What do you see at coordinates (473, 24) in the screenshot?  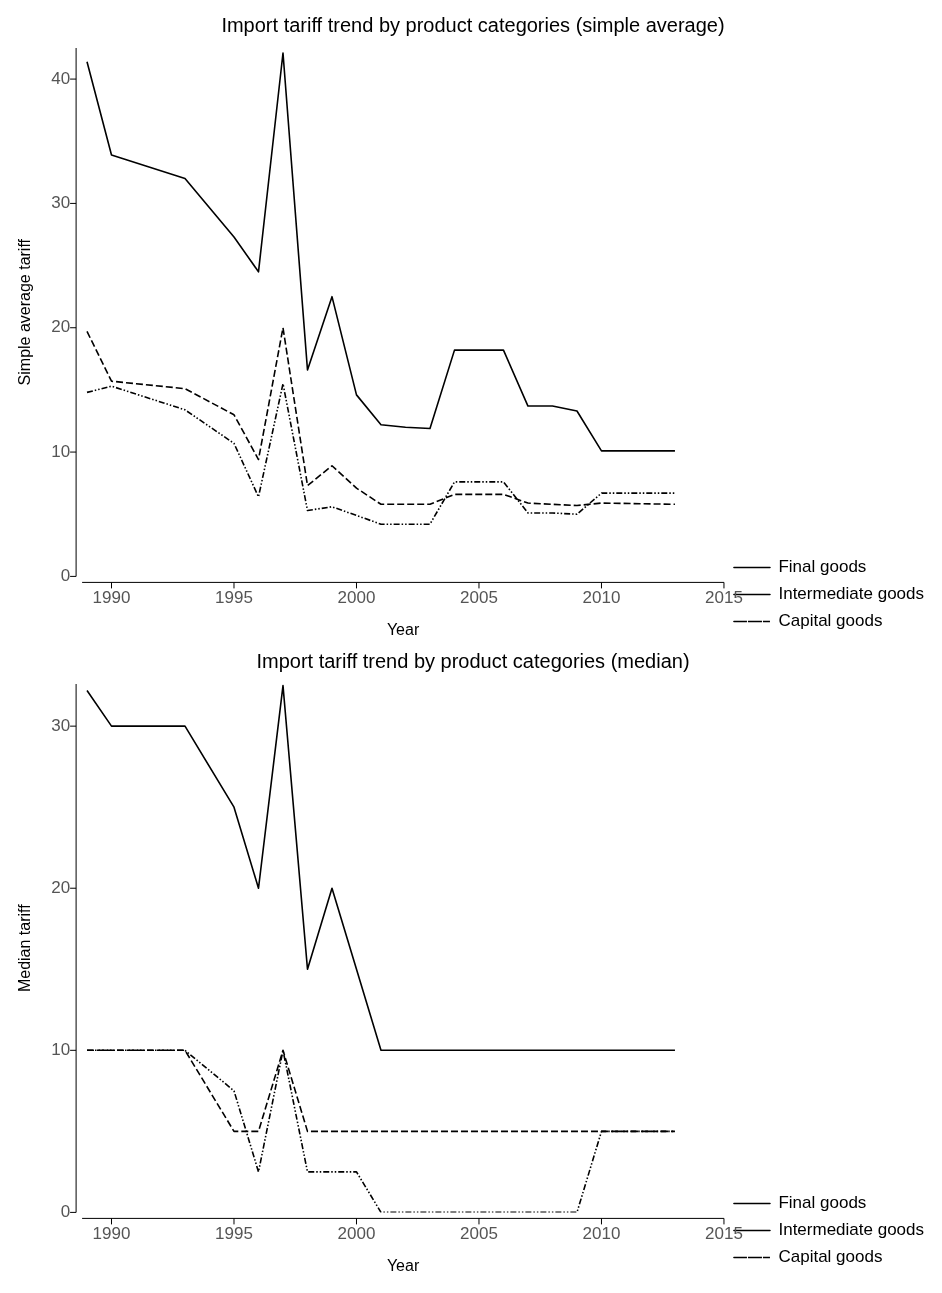 I see `chart-title: Import tariff trend by product categories (simple average)` at bounding box center [473, 24].